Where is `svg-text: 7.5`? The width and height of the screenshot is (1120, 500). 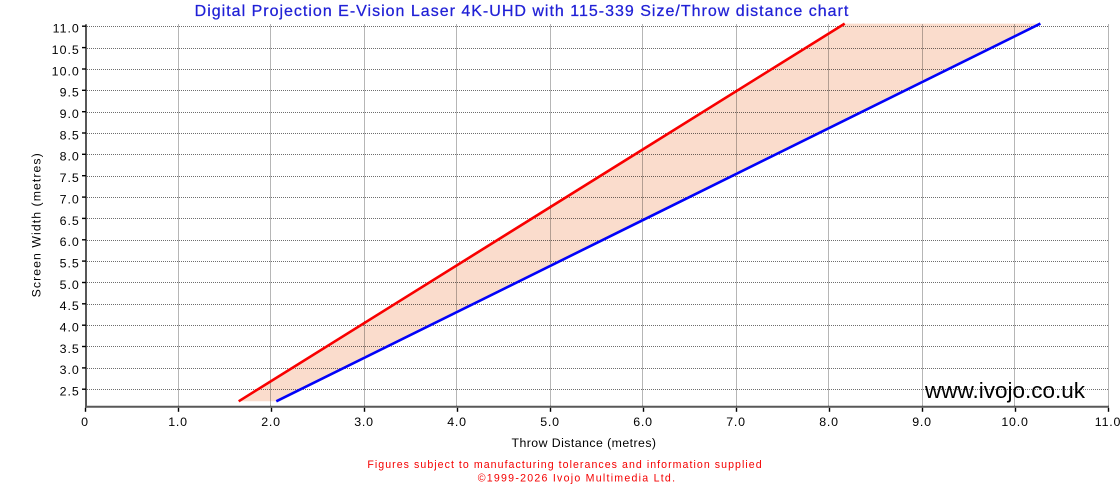 svg-text: 7.5 is located at coordinates (70, 178).